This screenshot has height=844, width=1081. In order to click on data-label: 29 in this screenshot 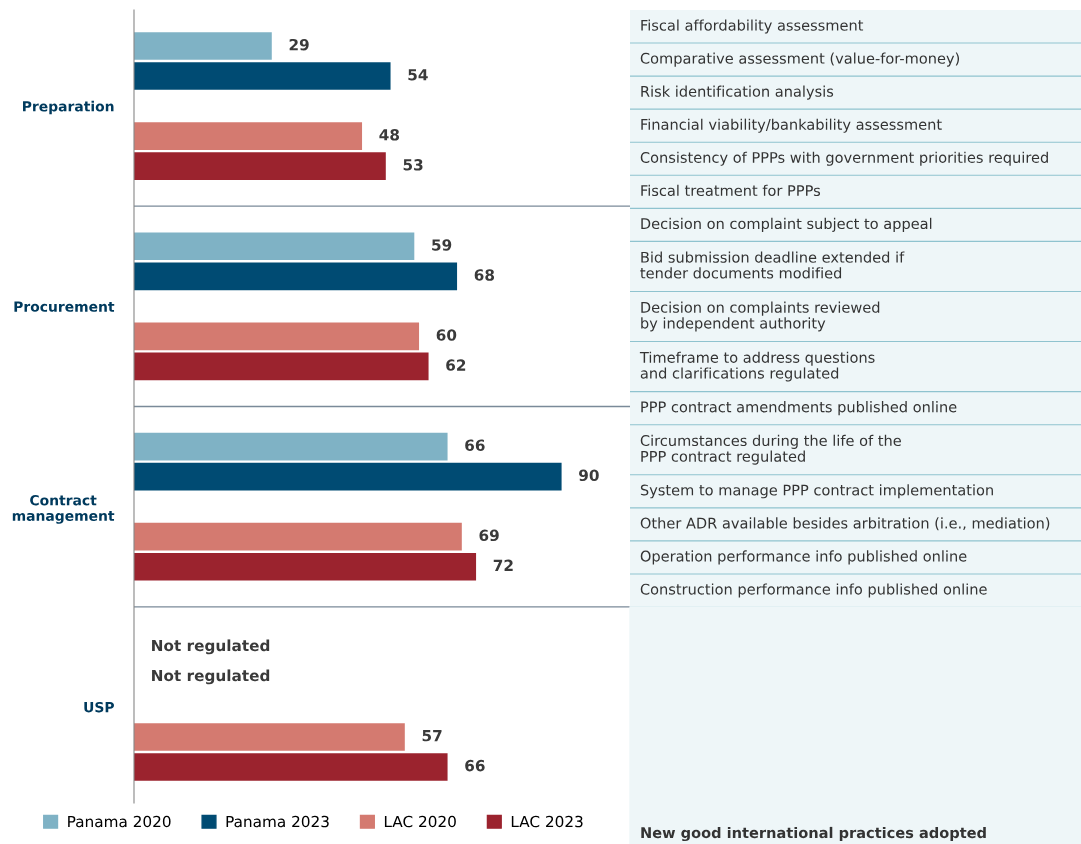, I will do `click(299, 44)`.